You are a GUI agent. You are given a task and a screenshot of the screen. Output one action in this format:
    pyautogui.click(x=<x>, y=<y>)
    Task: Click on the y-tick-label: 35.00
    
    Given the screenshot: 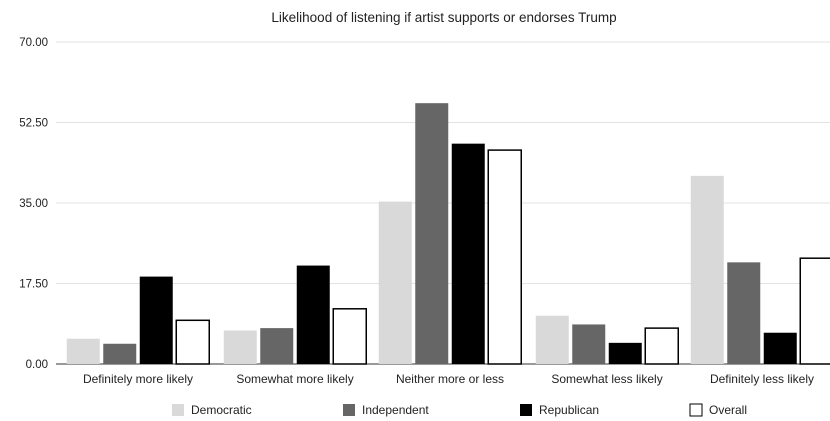 What is the action you would take?
    pyautogui.click(x=33, y=204)
    